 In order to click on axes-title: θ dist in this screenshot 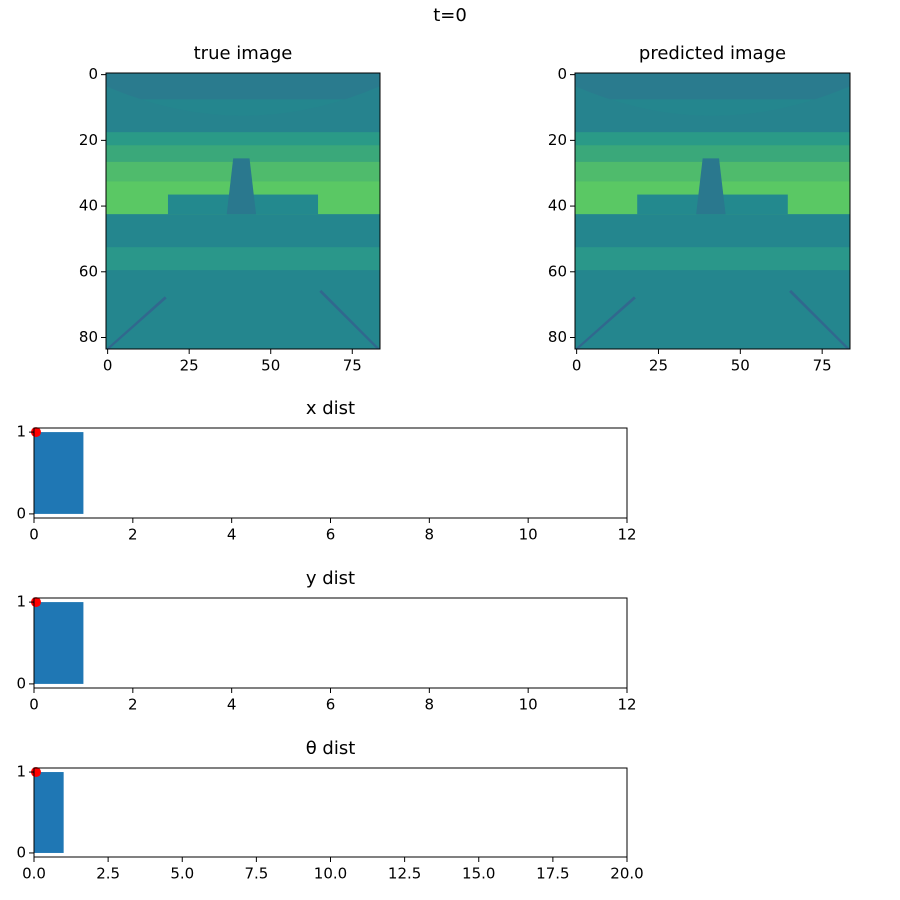, I will do `click(331, 748)`.